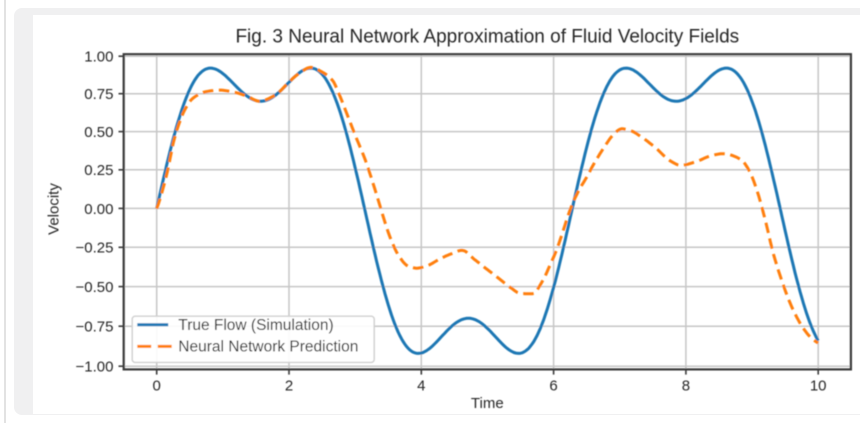 This screenshot has height=423, width=860. Describe the element at coordinates (54, 209) in the screenshot. I see `svg-text: Velocity` at that location.